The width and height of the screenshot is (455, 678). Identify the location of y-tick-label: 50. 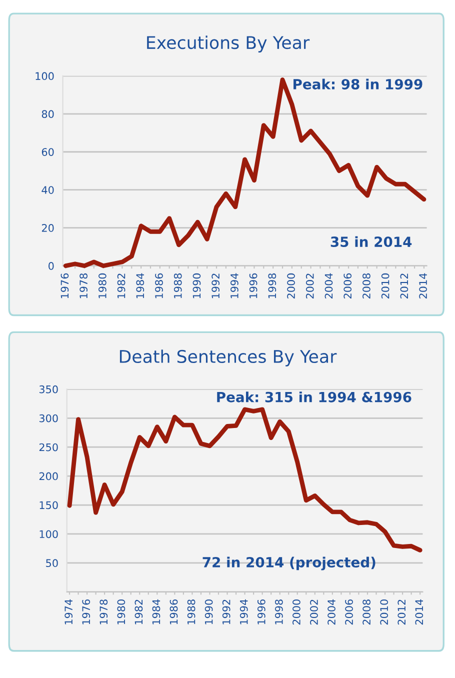
(52, 563).